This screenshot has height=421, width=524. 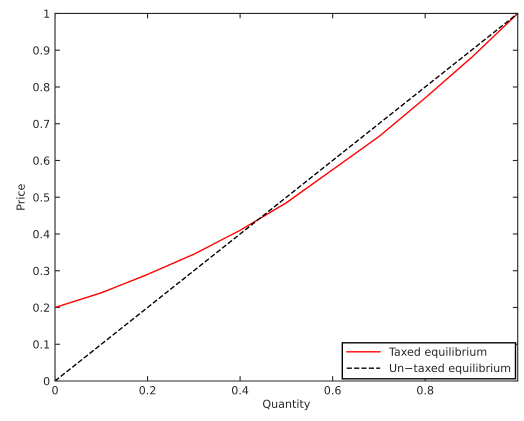 What do you see at coordinates (41, 307) in the screenshot?
I see `y-tick-label: 0.2` at bounding box center [41, 307].